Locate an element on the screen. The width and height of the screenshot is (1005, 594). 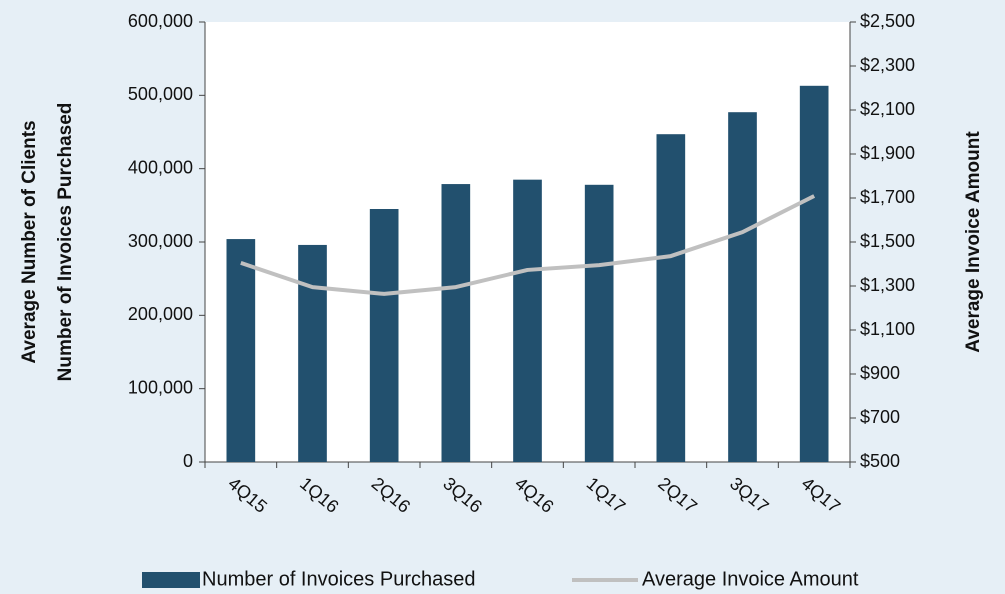
y2-tick-label: $1,700 is located at coordinates (887, 197).